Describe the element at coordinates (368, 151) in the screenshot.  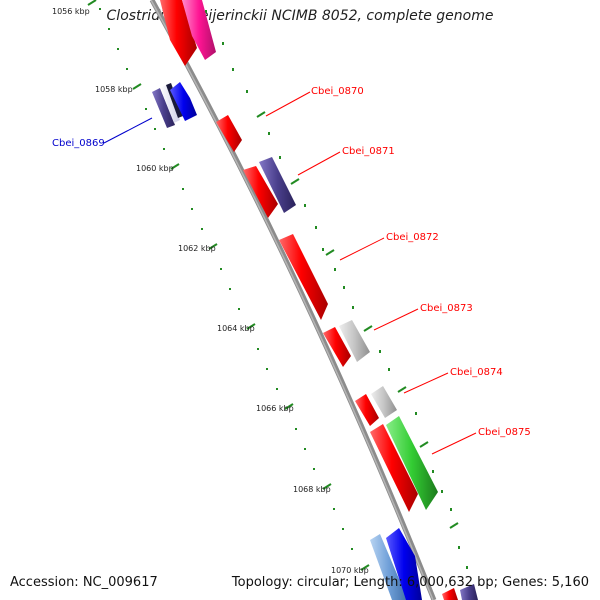
I see `gene-label-cbei-0871: Cbei_0871` at that location.